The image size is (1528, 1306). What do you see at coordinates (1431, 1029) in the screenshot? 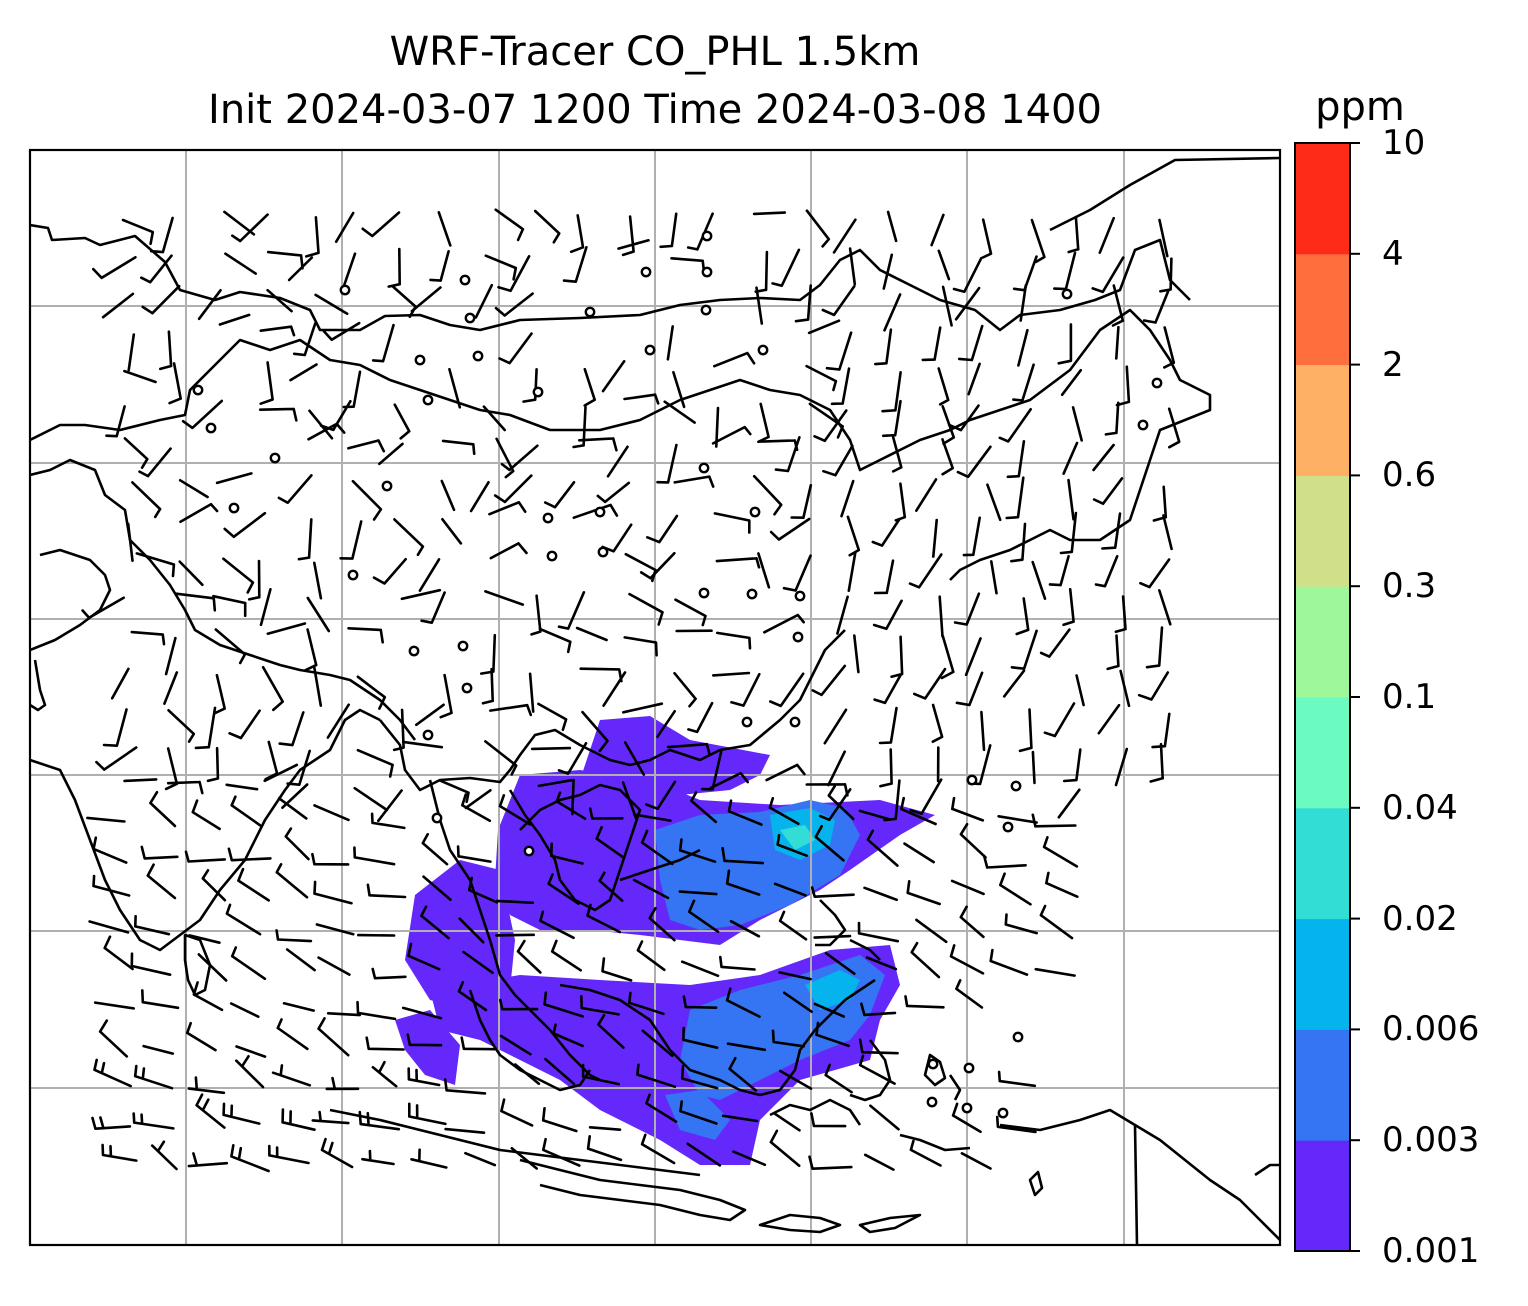
I see `colorbar-tick-label: 0.006` at bounding box center [1431, 1029].